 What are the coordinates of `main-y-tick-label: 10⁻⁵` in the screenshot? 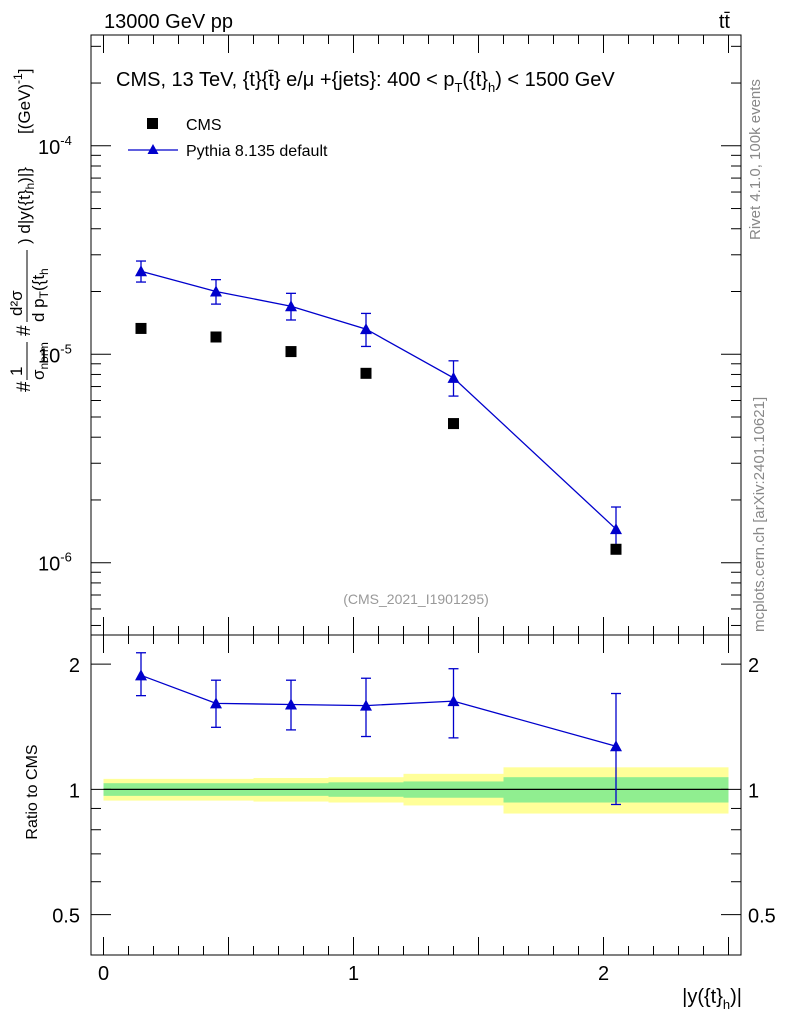 It's located at (55, 354).